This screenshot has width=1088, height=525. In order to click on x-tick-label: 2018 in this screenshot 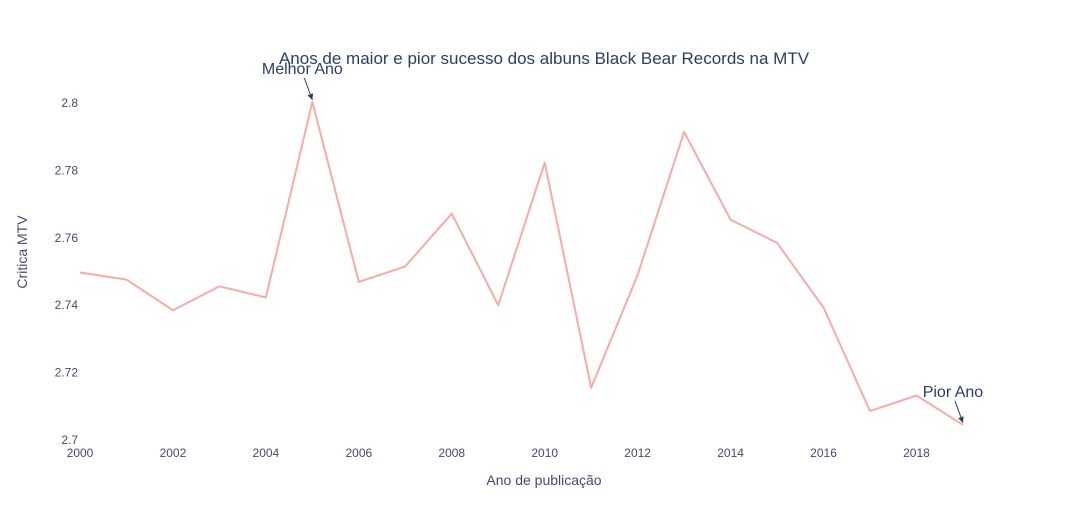, I will do `click(916, 453)`.